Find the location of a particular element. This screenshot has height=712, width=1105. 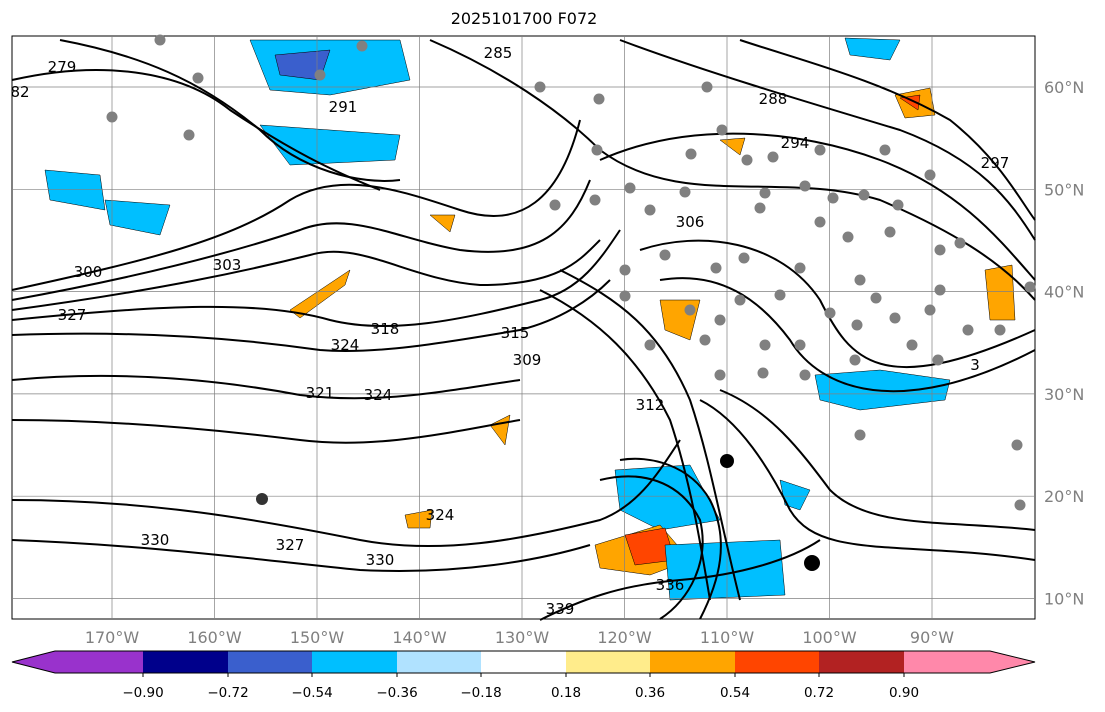

colorbar-label: 0.90 is located at coordinates (904, 693).